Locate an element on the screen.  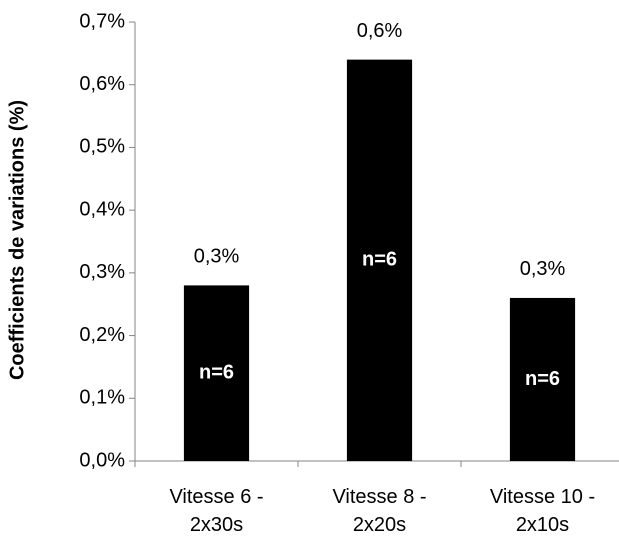
y-tick-label: 0,6% is located at coordinates (102, 84).